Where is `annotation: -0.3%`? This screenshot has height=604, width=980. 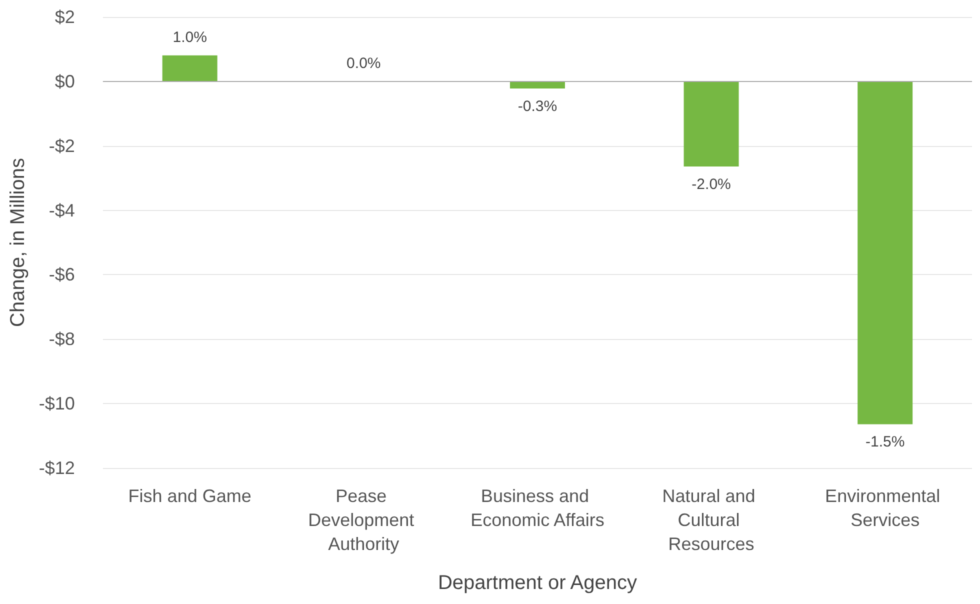 annotation: -0.3% is located at coordinates (538, 107).